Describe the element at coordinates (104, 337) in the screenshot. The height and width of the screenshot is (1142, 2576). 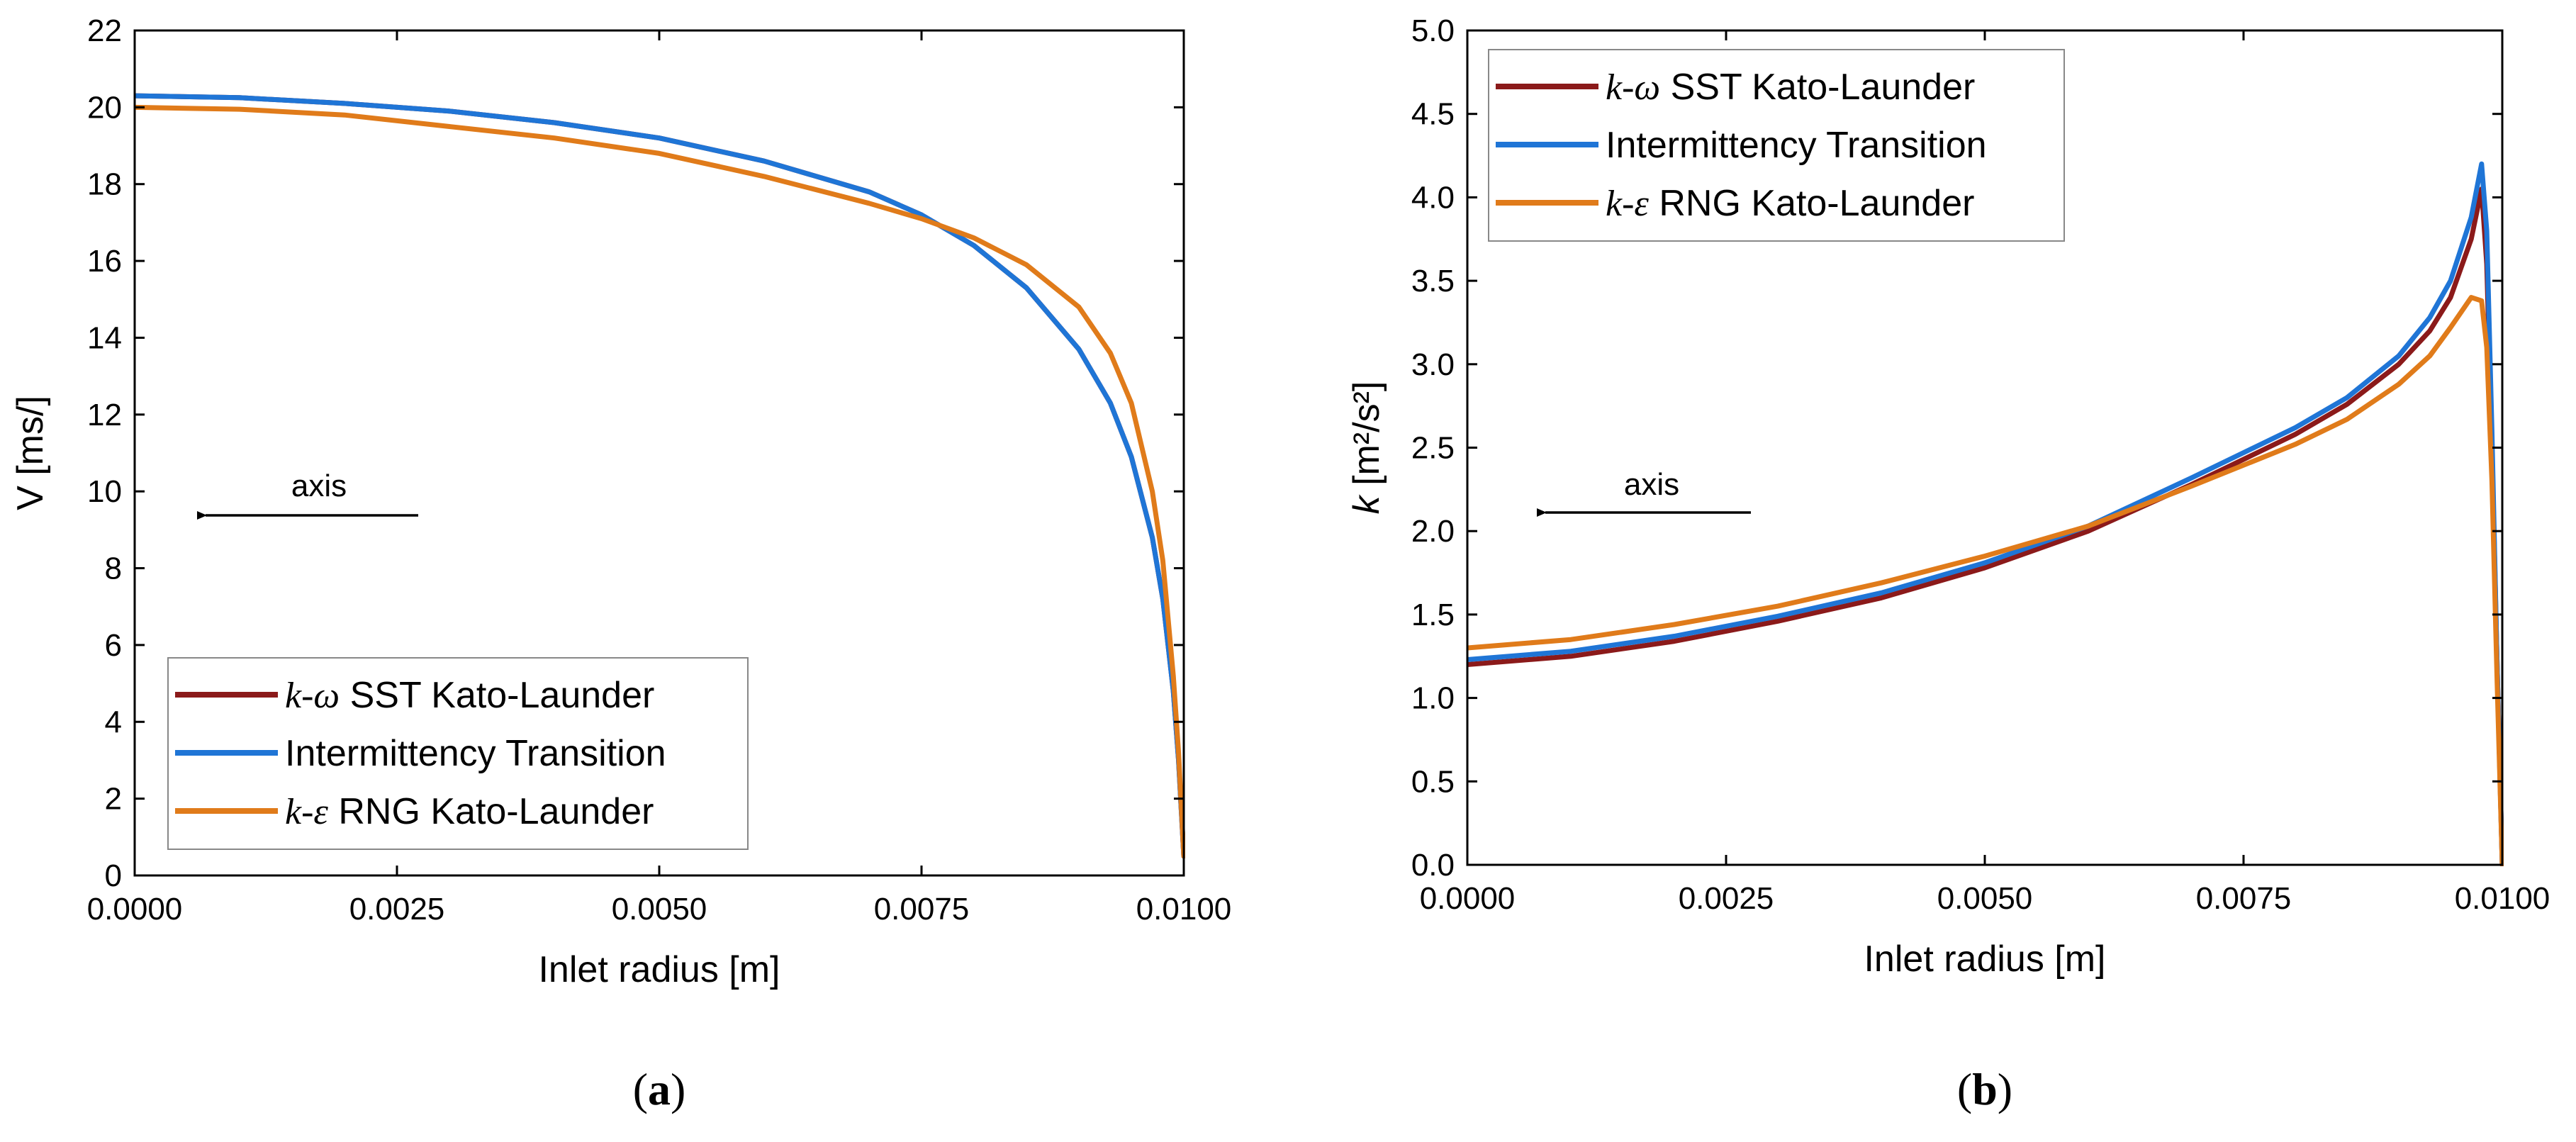
I see `y-tick-label: 14` at that location.